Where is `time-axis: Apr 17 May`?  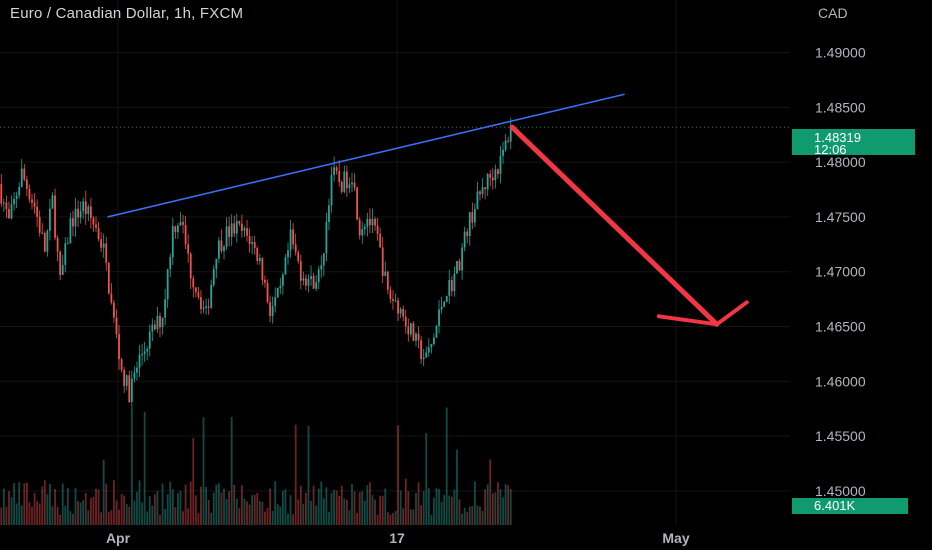
time-axis: Apr 17 May is located at coordinates (398, 538).